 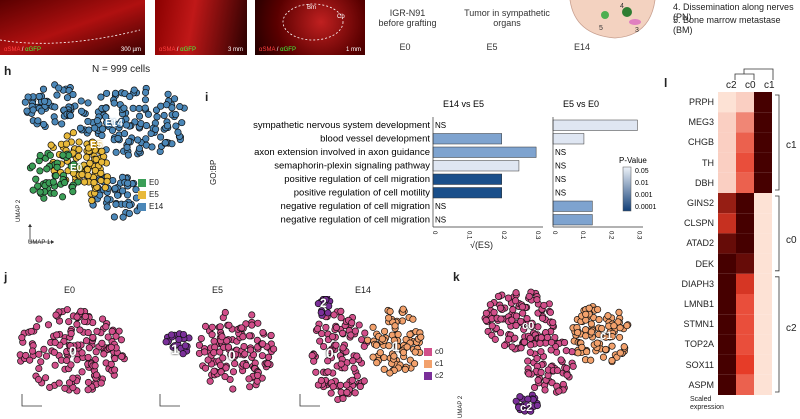 What do you see at coordinates (323, 303) in the screenshot?
I see `umap-j-e14-cluster-2: 2` at bounding box center [323, 303].